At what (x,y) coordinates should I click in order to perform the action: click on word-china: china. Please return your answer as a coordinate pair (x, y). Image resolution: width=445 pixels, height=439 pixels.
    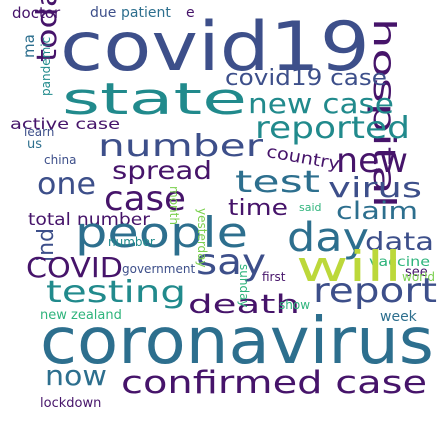
    Looking at the image, I should click on (60, 160).